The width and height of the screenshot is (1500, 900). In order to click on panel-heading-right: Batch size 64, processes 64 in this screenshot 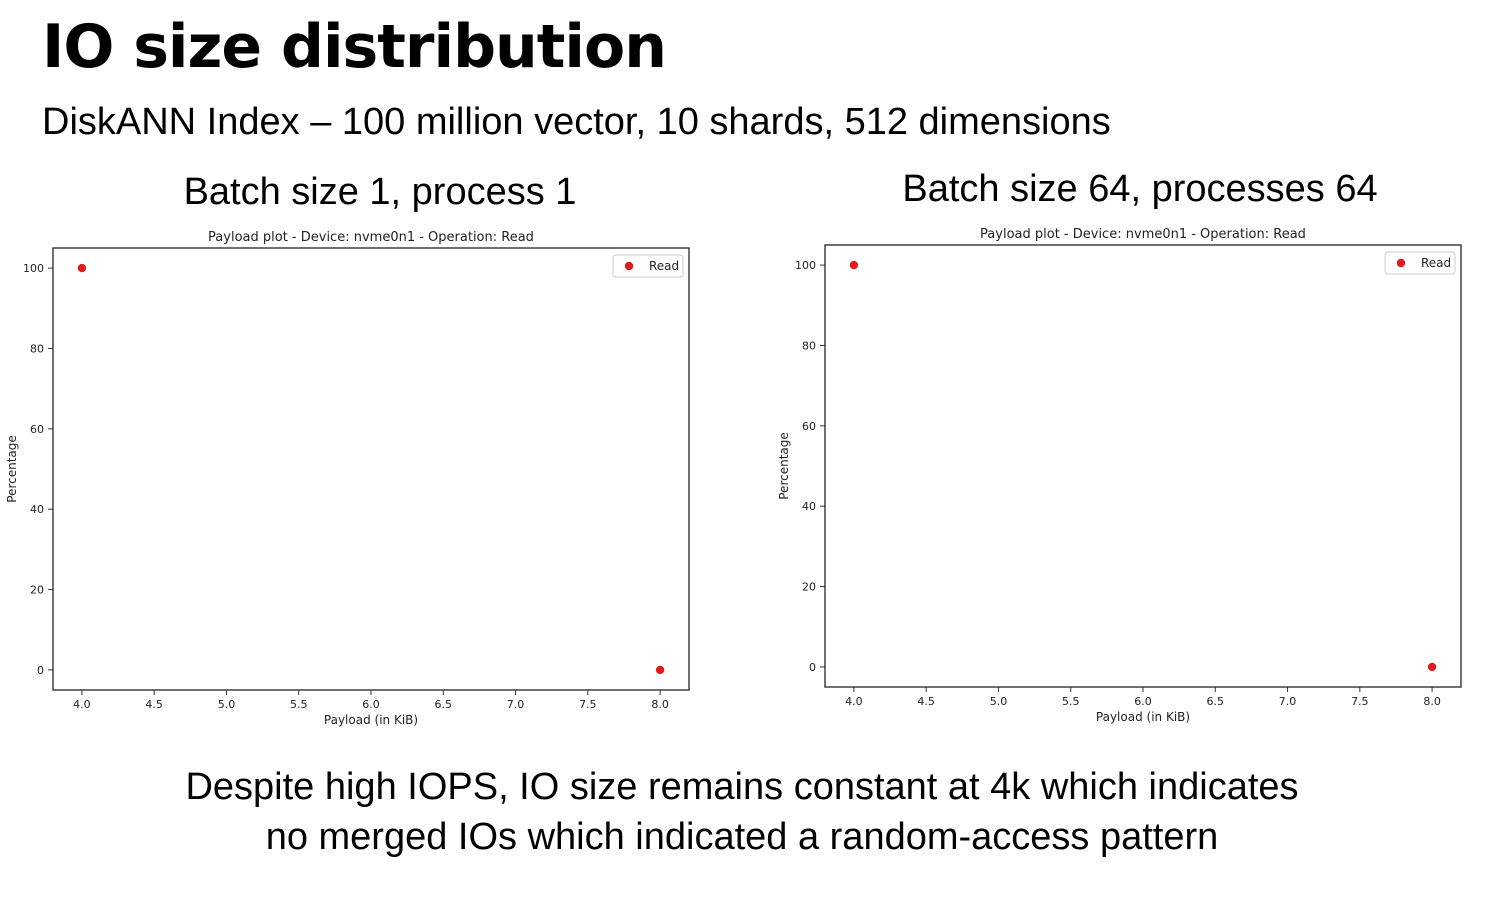, I will do `click(1140, 189)`.